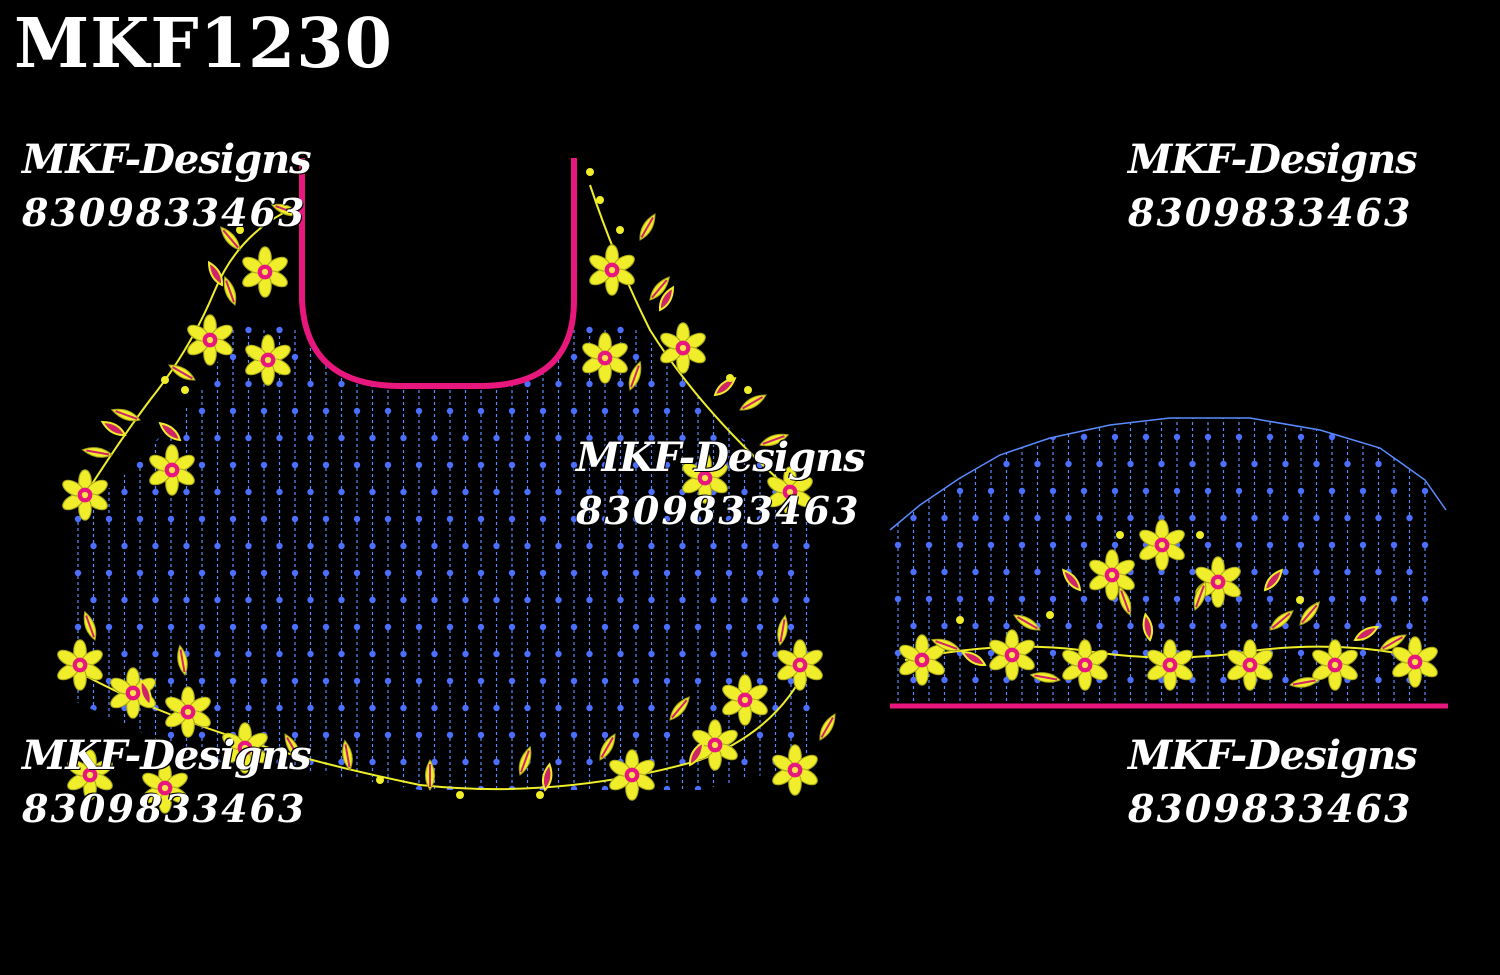  Describe the element at coordinates (1273, 781) in the screenshot. I see `watermark-bottom-right: MKF-Designs 8309833463` at that location.